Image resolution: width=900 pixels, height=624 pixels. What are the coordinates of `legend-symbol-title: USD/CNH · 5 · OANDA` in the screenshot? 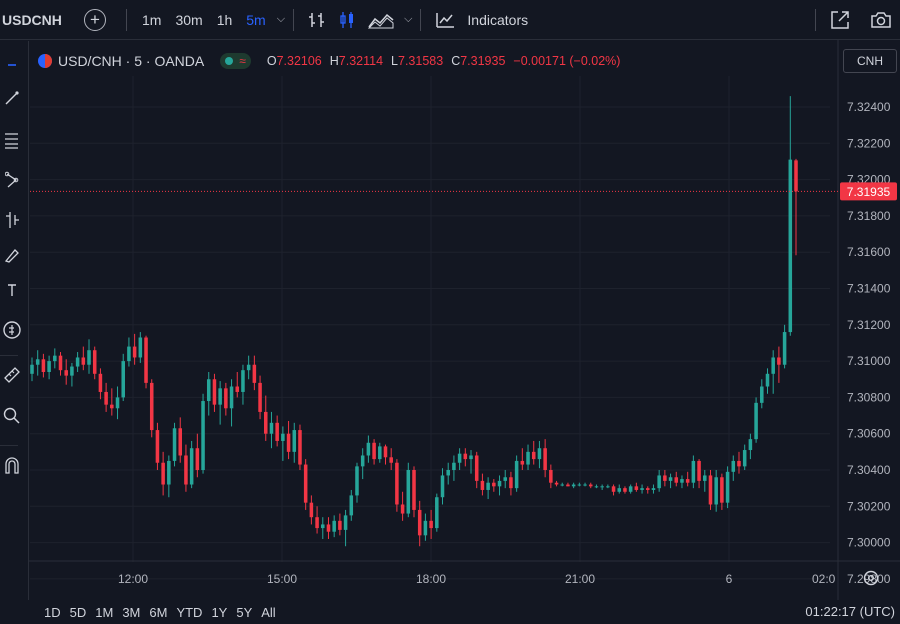 It's located at (131, 61).